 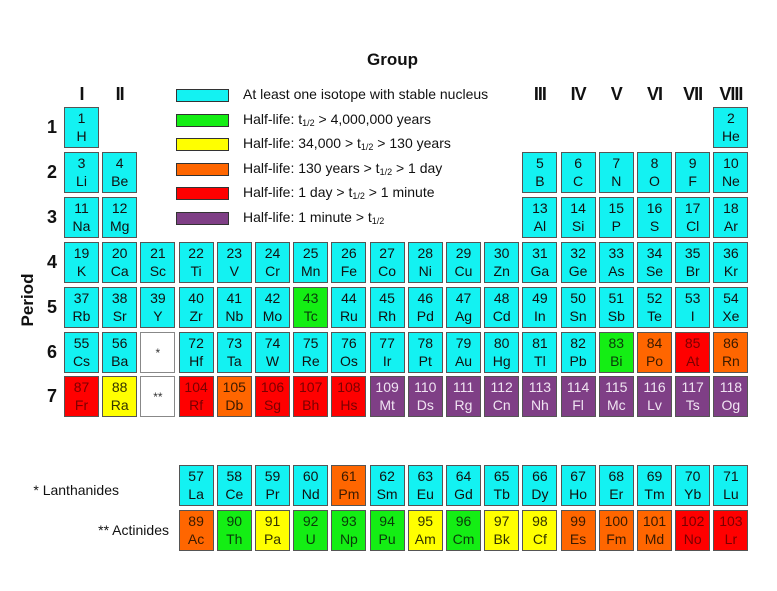 I want to click on group-label: V, so click(x=616, y=94).